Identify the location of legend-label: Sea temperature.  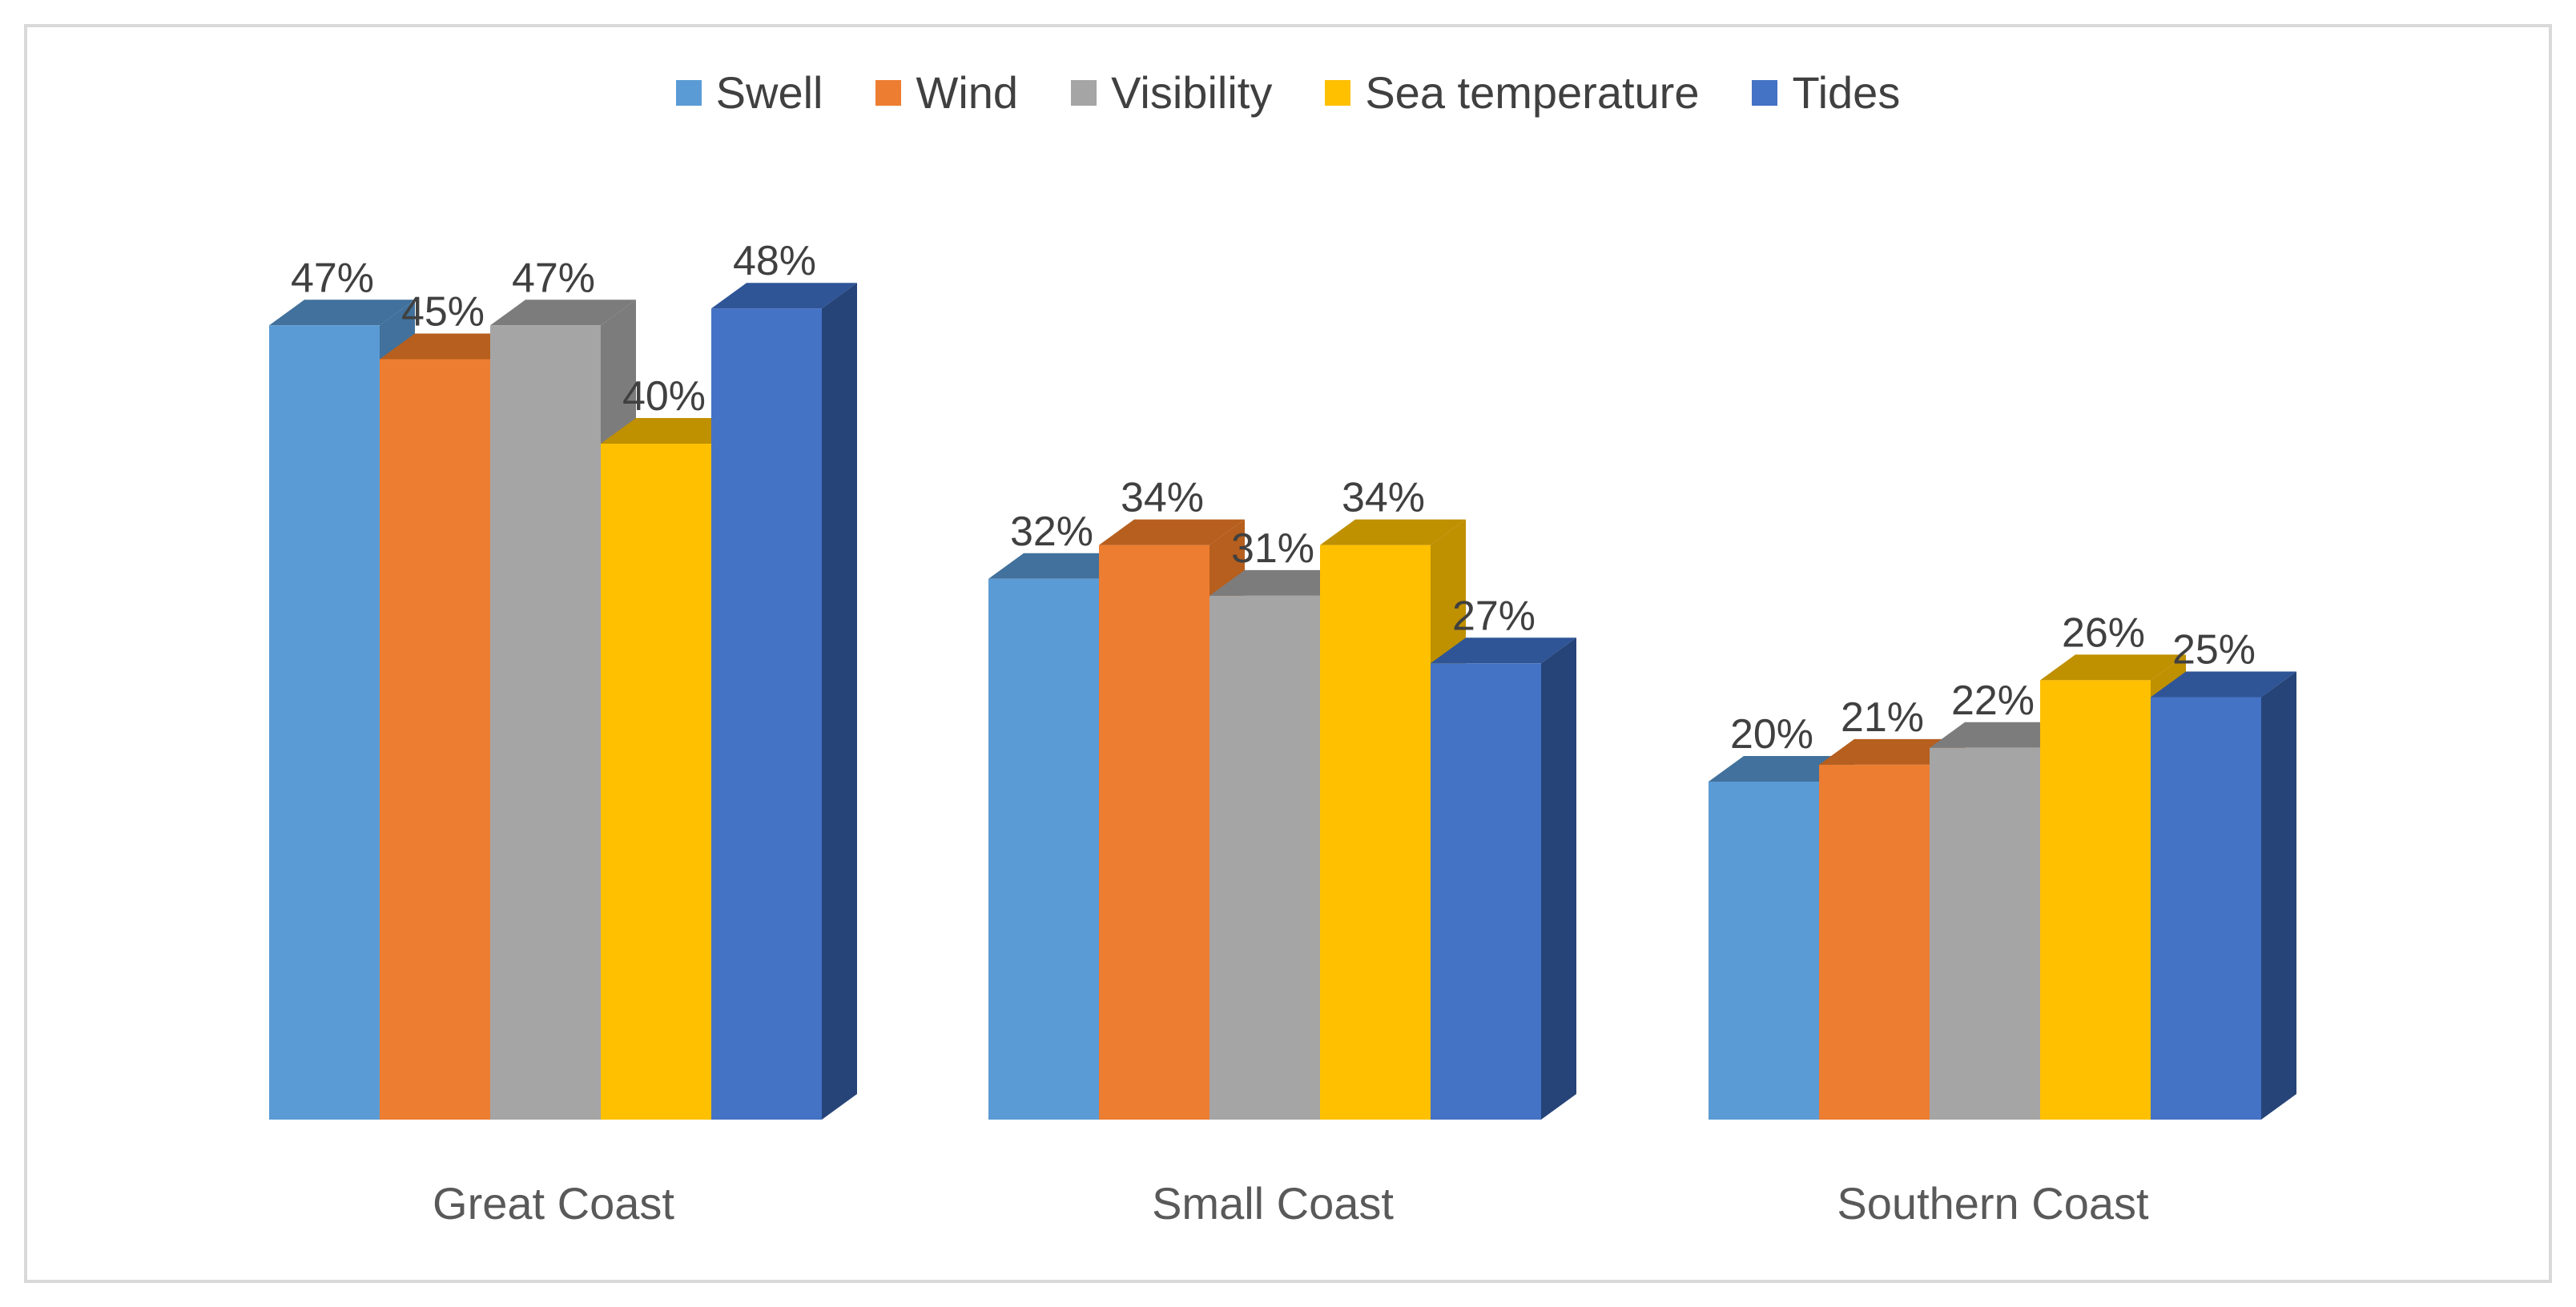
(1532, 92).